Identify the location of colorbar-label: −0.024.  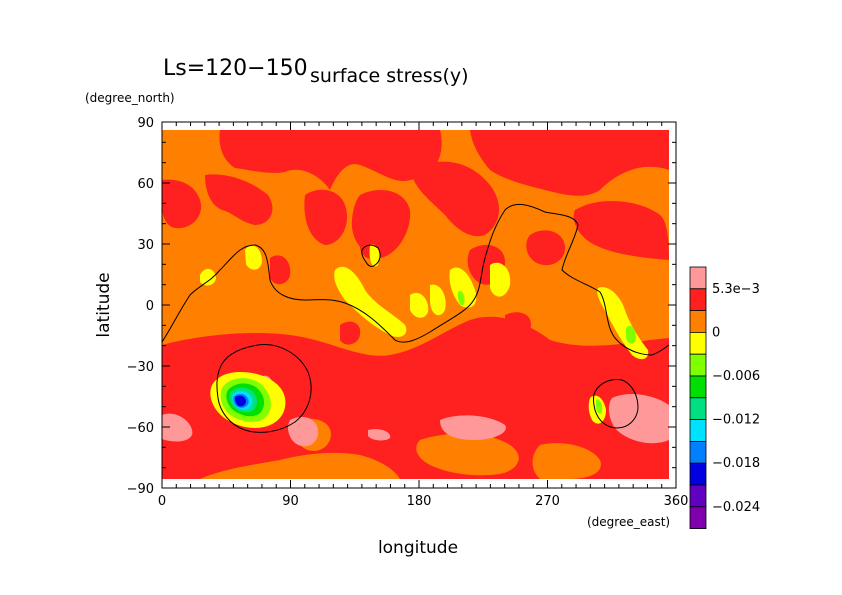
(736, 507).